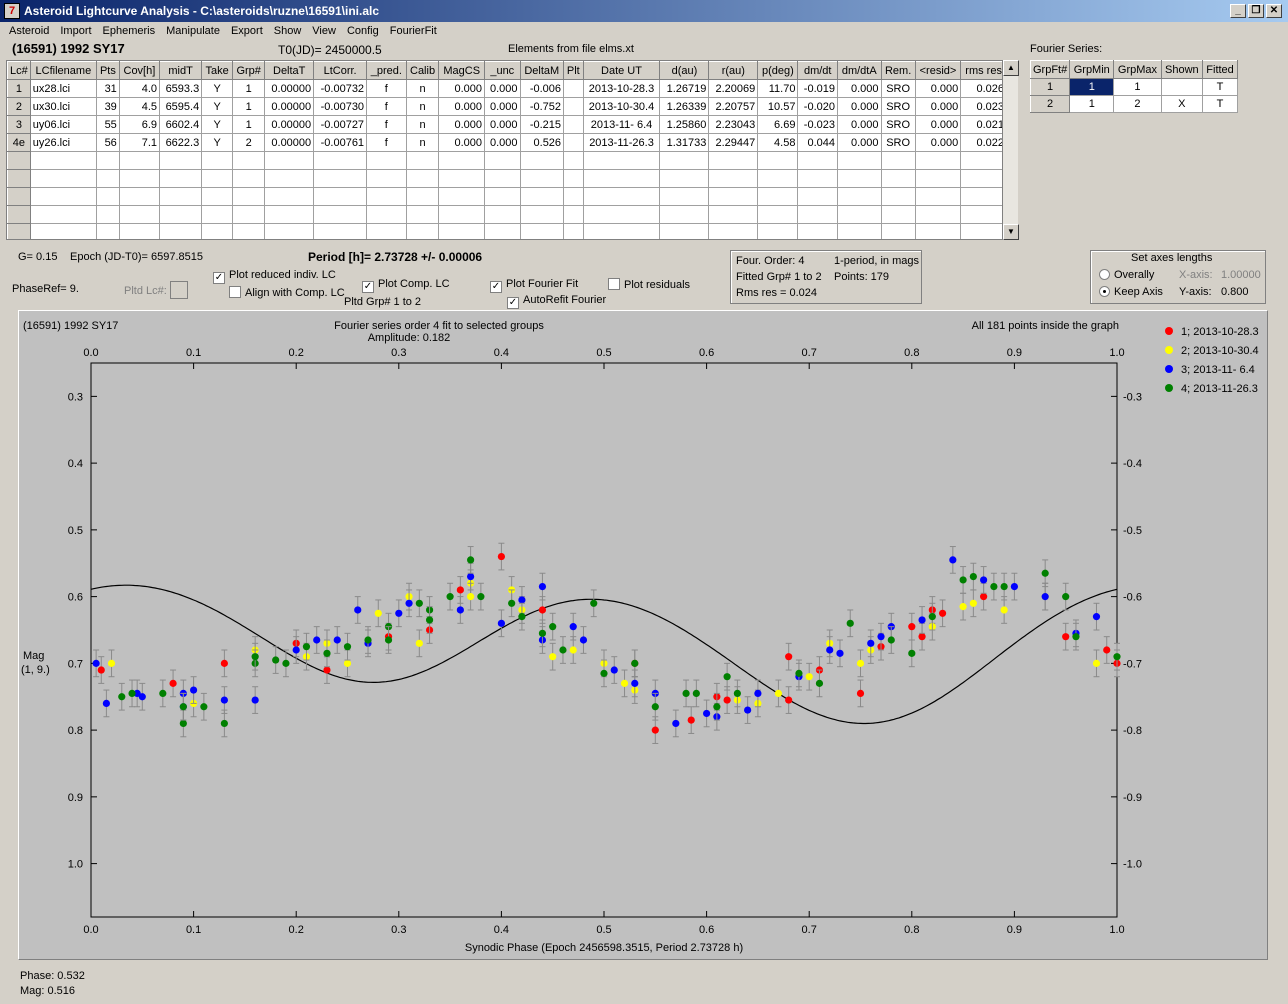  Describe the element at coordinates (557, 301) in the screenshot. I see `autorefit-checkbox: ✓ AutoRefit Fourier` at that location.